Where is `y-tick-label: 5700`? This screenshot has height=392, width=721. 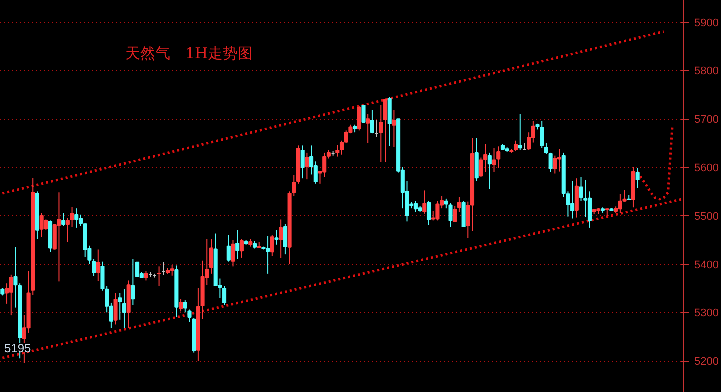 y-tick-label: 5700 is located at coordinates (706, 120).